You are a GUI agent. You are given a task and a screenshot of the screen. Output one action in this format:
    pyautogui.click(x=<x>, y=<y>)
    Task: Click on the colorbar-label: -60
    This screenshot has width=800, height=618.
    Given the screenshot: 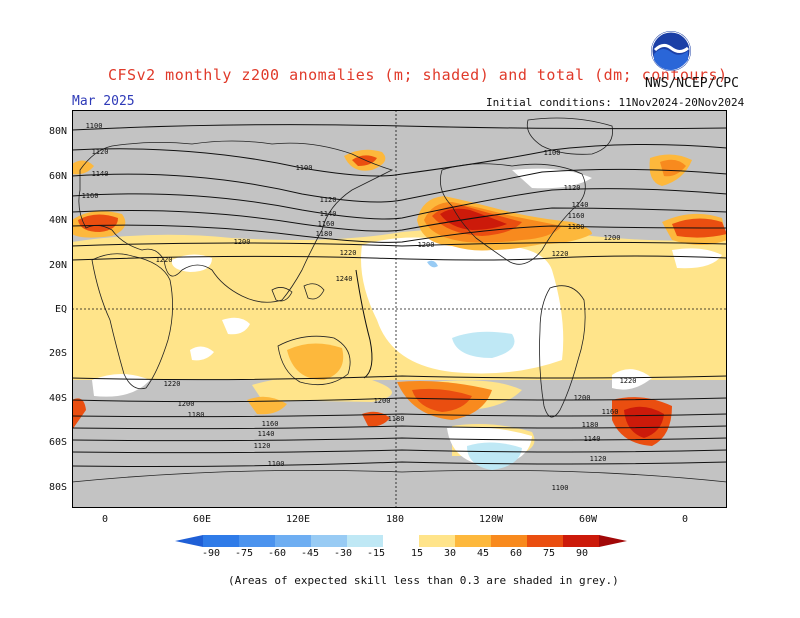 What is the action you would take?
    pyautogui.click(x=277, y=553)
    